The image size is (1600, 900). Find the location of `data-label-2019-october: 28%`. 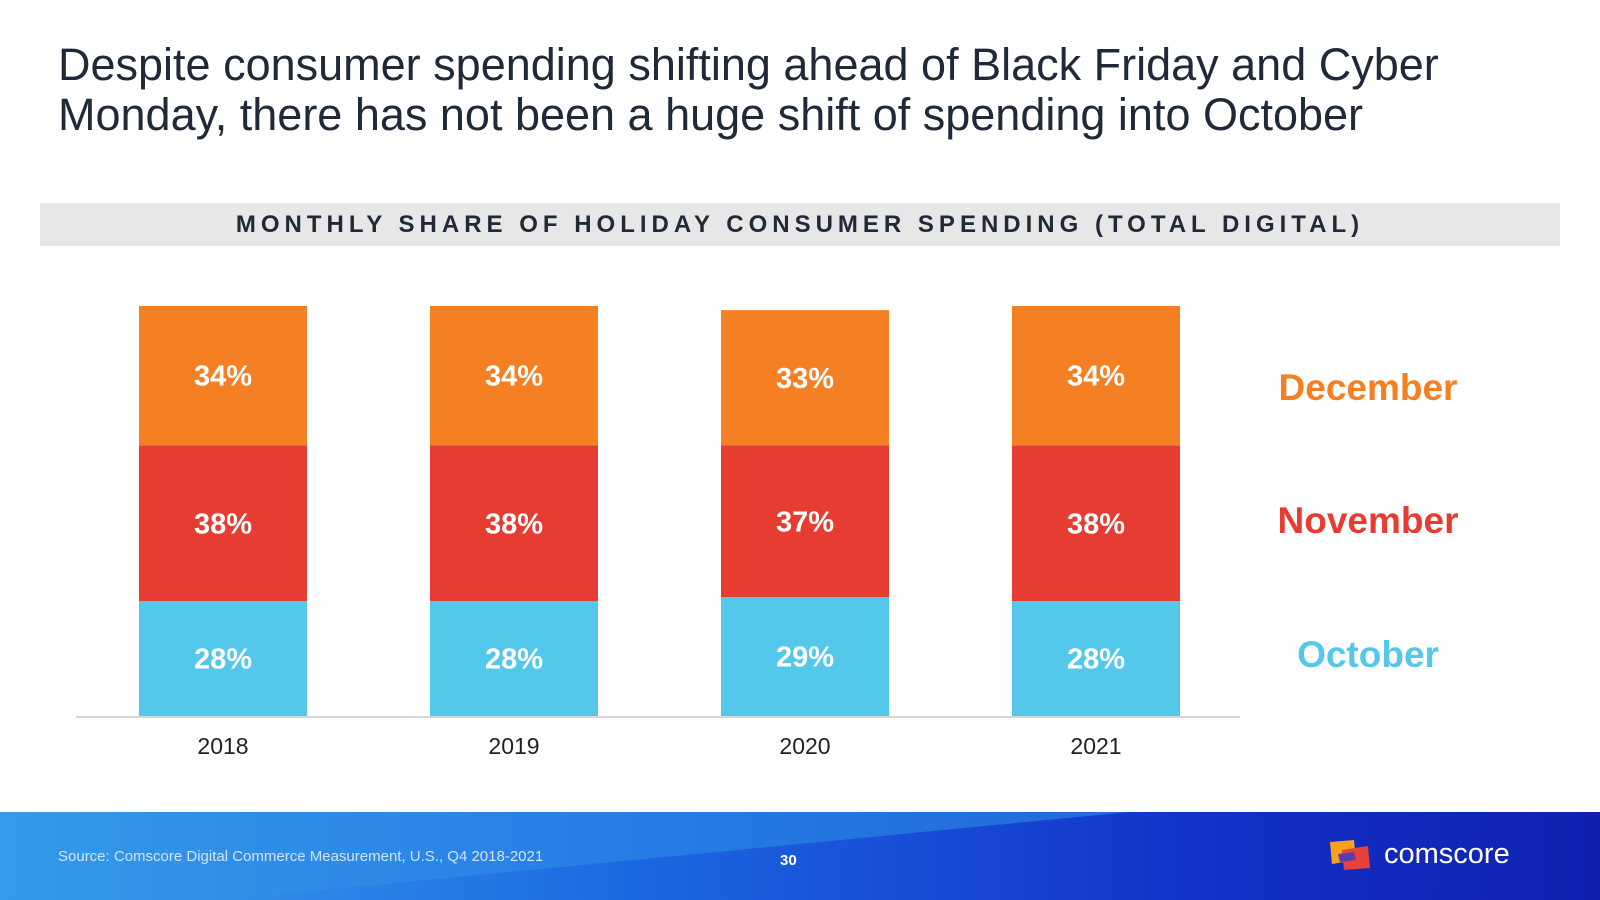

data-label-2019-october: 28% is located at coordinates (514, 660).